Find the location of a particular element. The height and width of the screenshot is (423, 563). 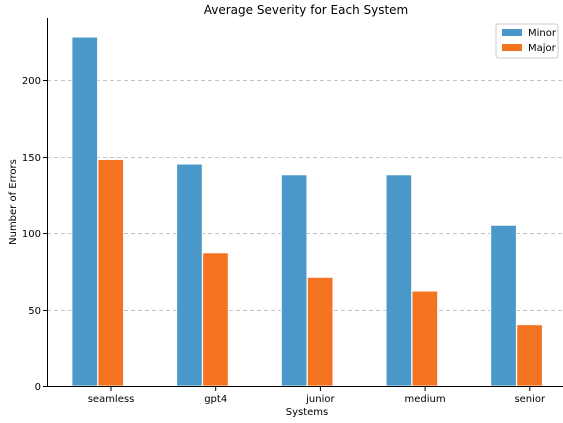

legend-label-major: Major is located at coordinates (542, 48).